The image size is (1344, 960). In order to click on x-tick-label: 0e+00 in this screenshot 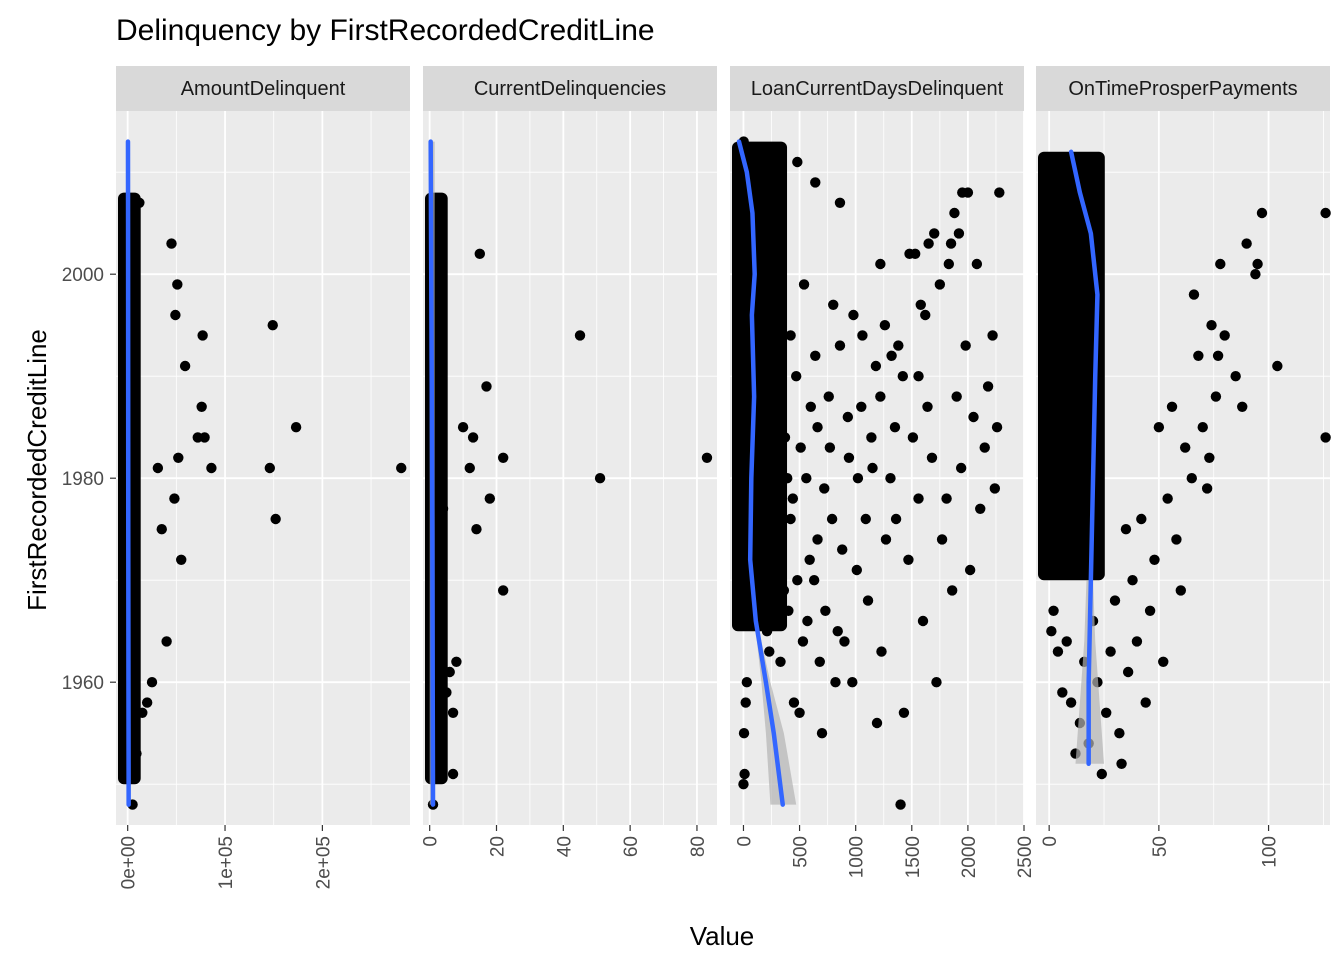, I will do `click(129, 862)`.